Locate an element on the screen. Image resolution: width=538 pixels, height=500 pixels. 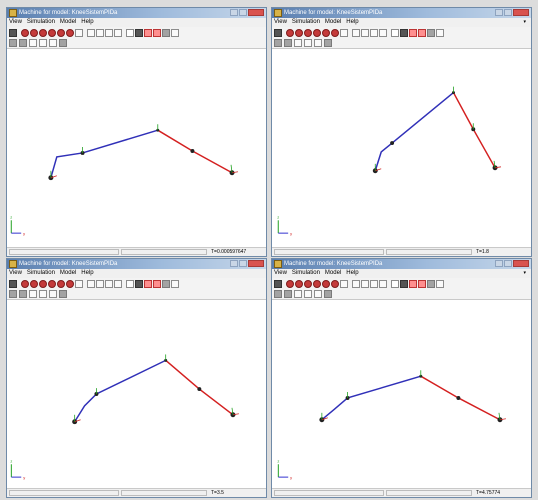
cube-side-icon is located at coordinates (308, 283).